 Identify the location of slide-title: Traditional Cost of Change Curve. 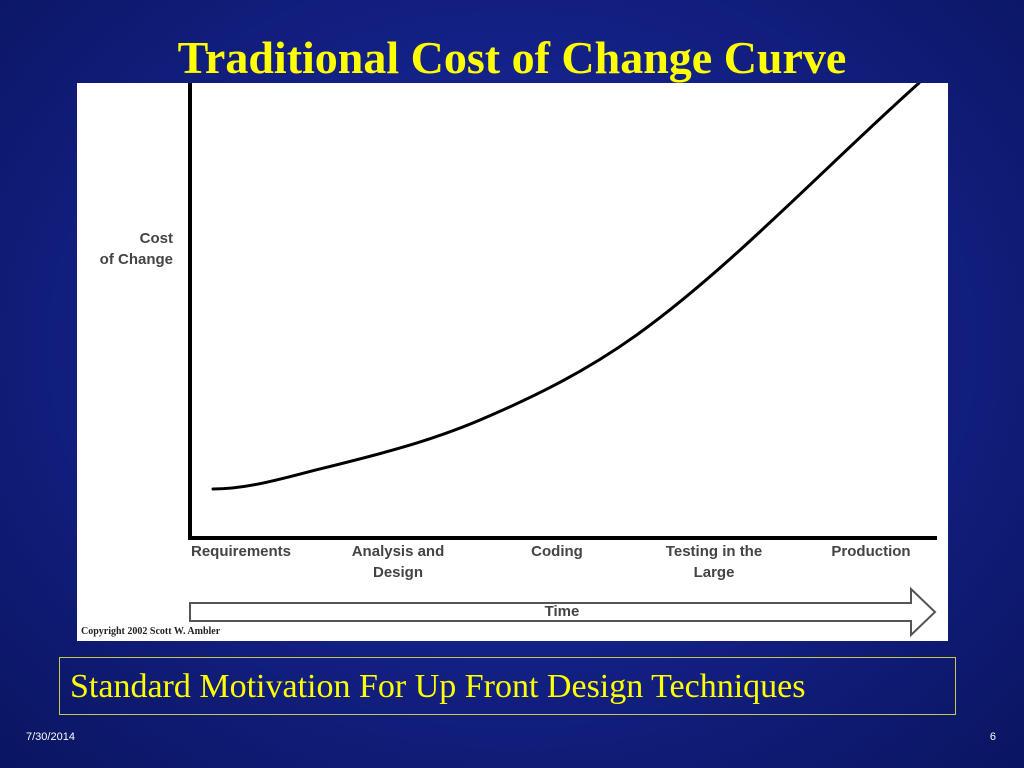
(512, 57).